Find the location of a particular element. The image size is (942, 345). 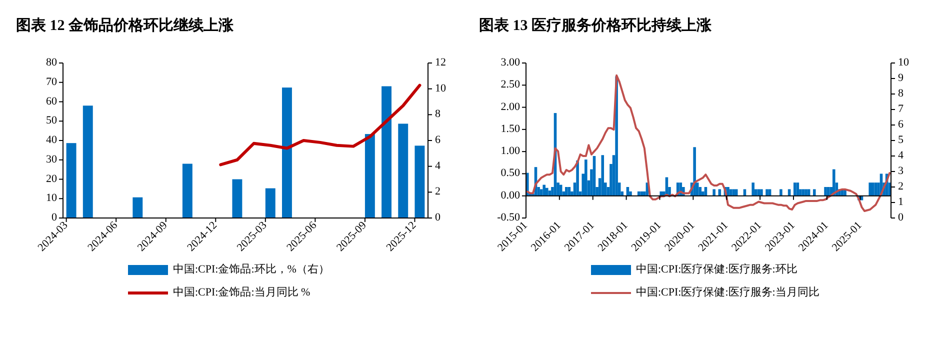

y-tick-label: 2.00 is located at coordinates (510, 106).